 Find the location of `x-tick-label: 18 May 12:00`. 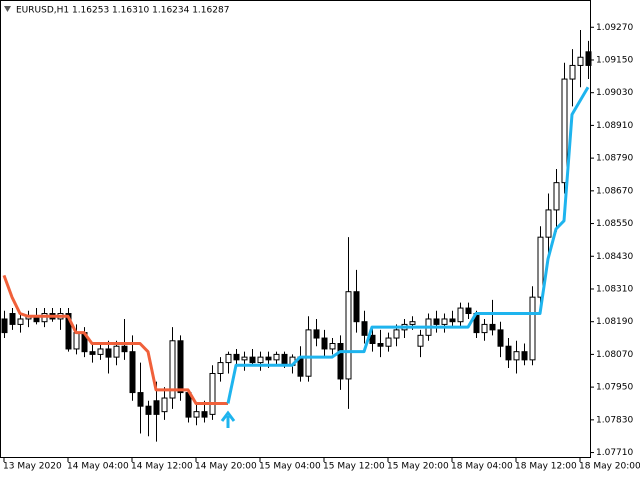

x-tick-label: 18 May 12:00 is located at coordinates (546, 467).